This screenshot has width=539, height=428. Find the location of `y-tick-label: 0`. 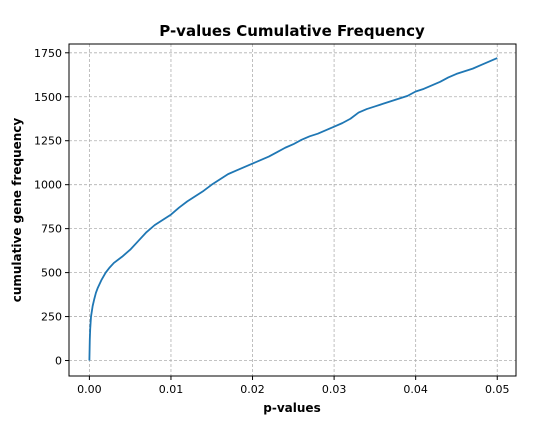

y-tick-label: 0 is located at coordinates (58, 361).